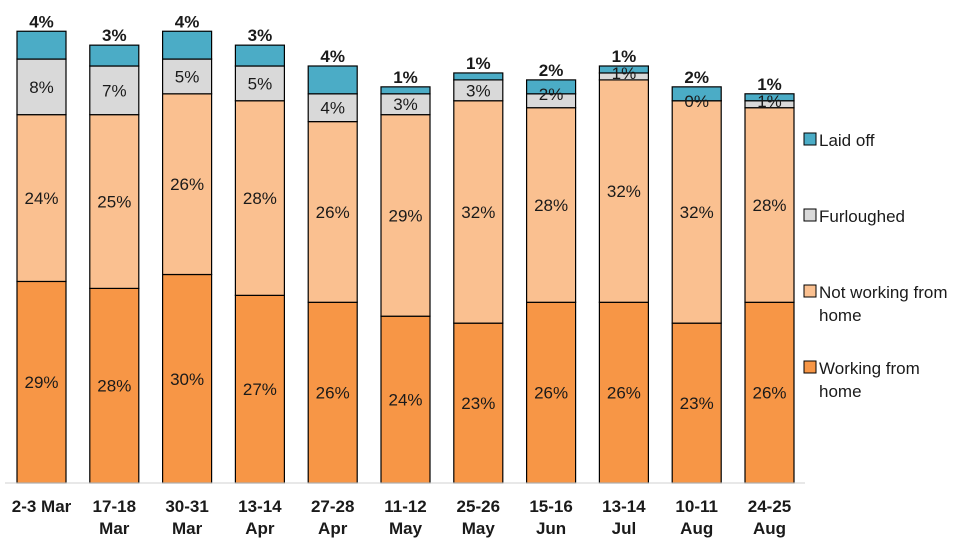 This screenshot has width=977, height=549. I want to click on data-label-working-from-home-8: 26%, so click(551, 393).